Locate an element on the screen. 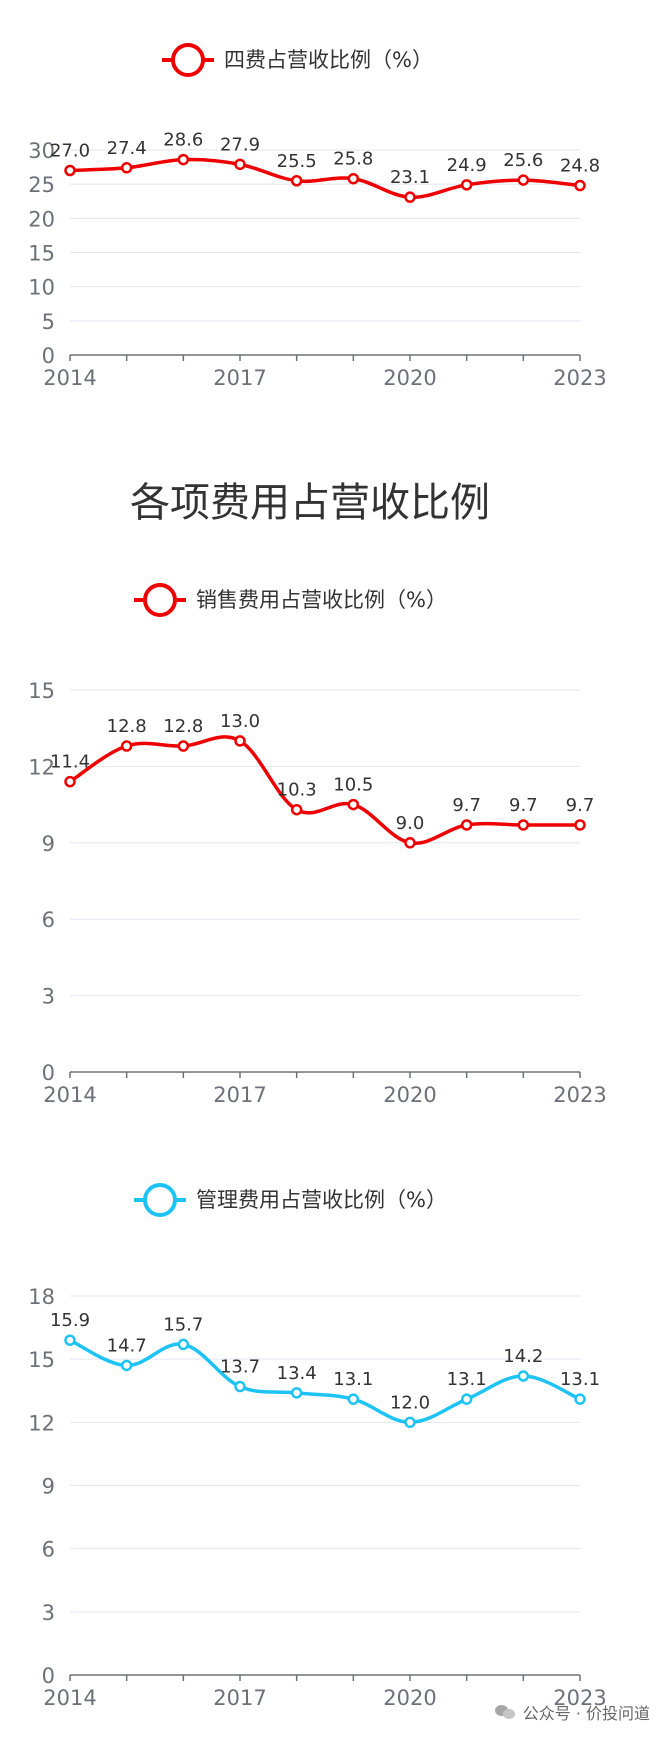  data-label: 9.7 is located at coordinates (523, 805).